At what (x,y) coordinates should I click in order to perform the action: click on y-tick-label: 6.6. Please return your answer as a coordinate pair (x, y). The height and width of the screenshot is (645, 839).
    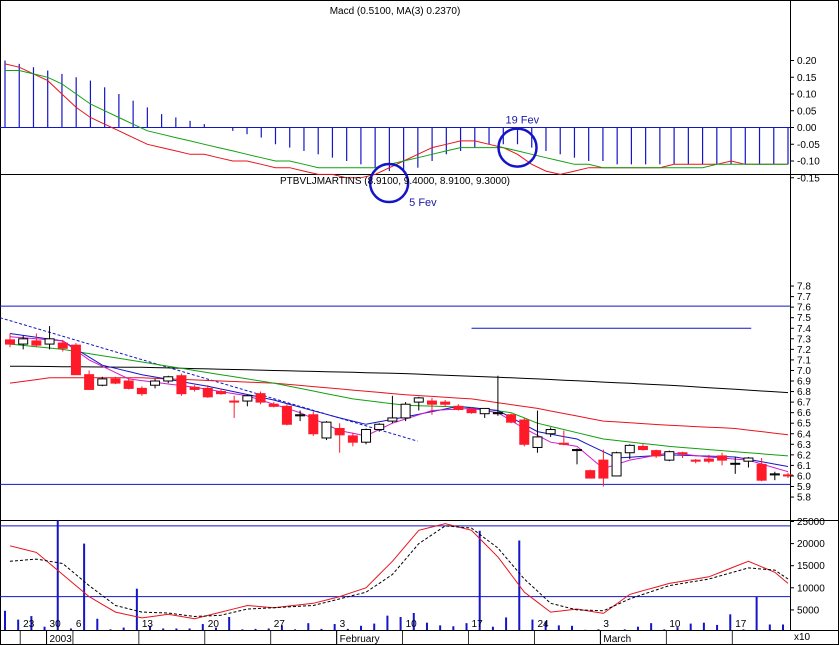
    Looking at the image, I should click on (804, 413).